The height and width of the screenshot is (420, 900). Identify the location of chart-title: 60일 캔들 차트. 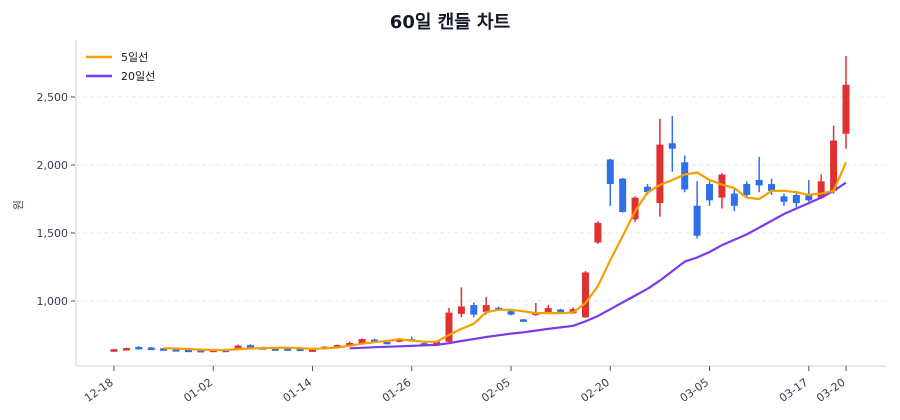
(450, 22).